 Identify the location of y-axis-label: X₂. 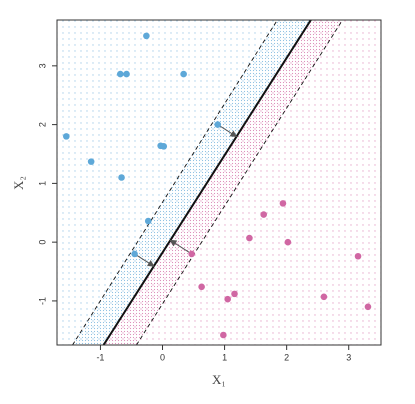
(18, 183).